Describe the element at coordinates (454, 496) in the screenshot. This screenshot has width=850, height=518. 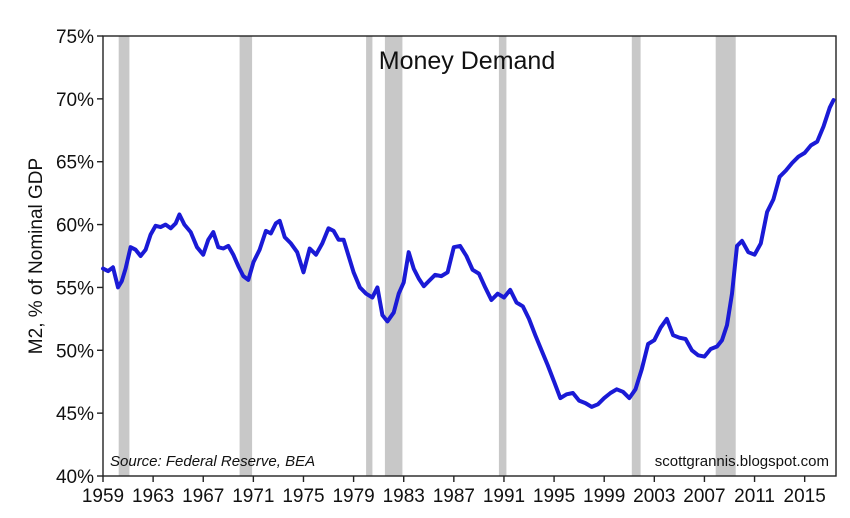
I see `x-tick-label: 1987` at that location.